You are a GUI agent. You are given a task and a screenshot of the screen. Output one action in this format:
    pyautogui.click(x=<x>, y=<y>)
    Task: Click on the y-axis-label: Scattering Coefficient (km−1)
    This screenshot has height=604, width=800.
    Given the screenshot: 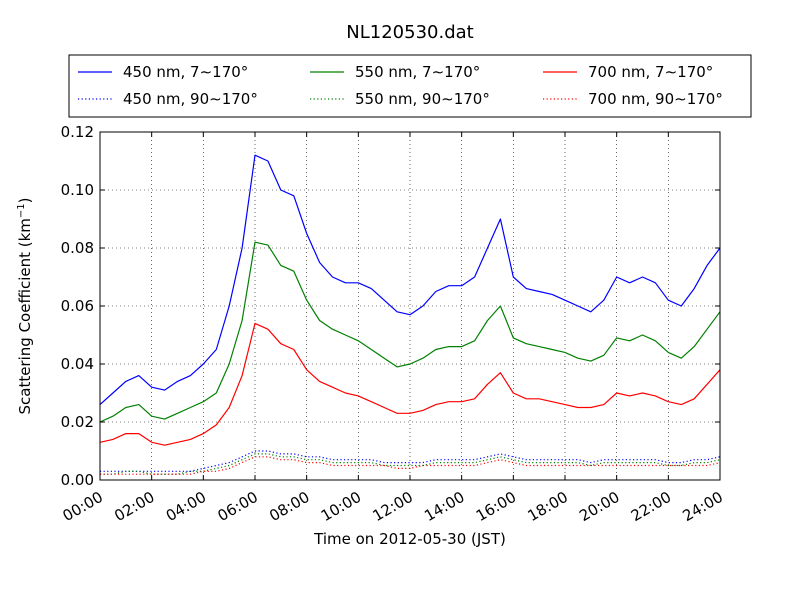 What is the action you would take?
    pyautogui.click(x=25, y=305)
    